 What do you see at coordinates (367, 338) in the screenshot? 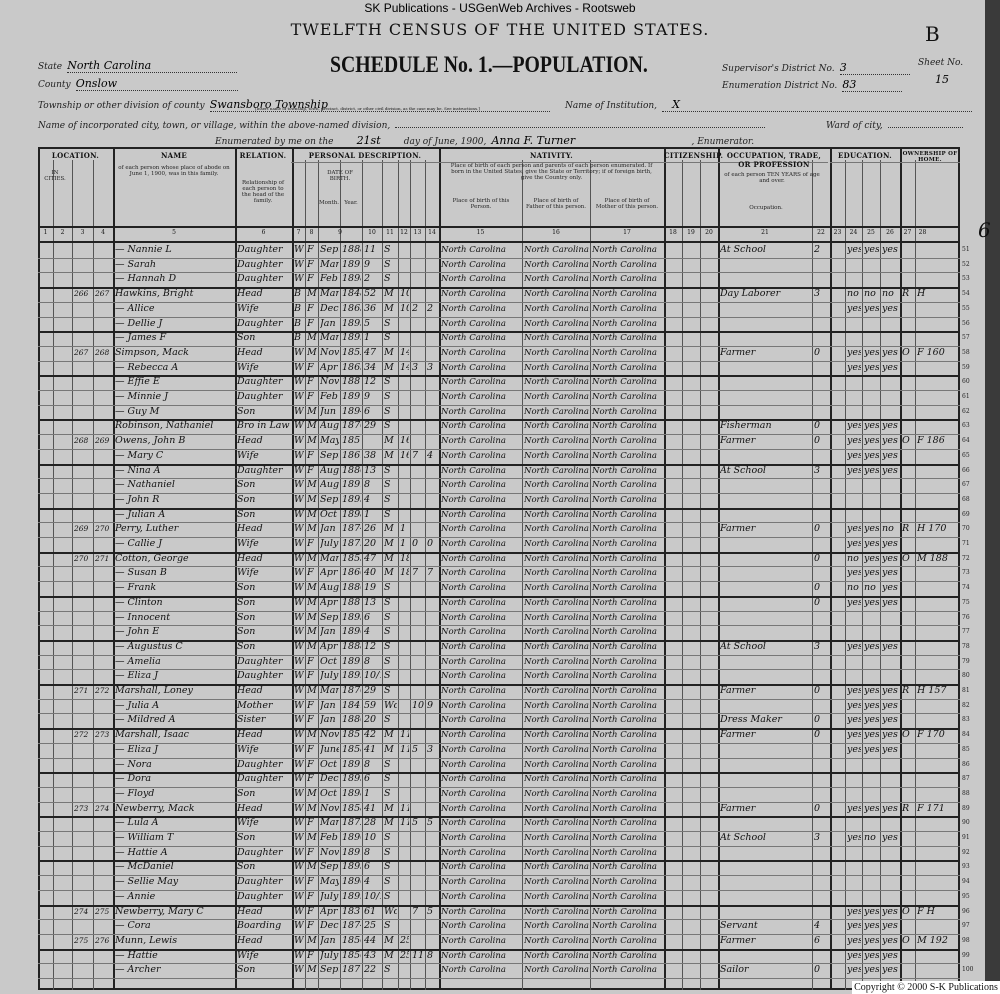
I see `cell-age: 1` at bounding box center [367, 338].